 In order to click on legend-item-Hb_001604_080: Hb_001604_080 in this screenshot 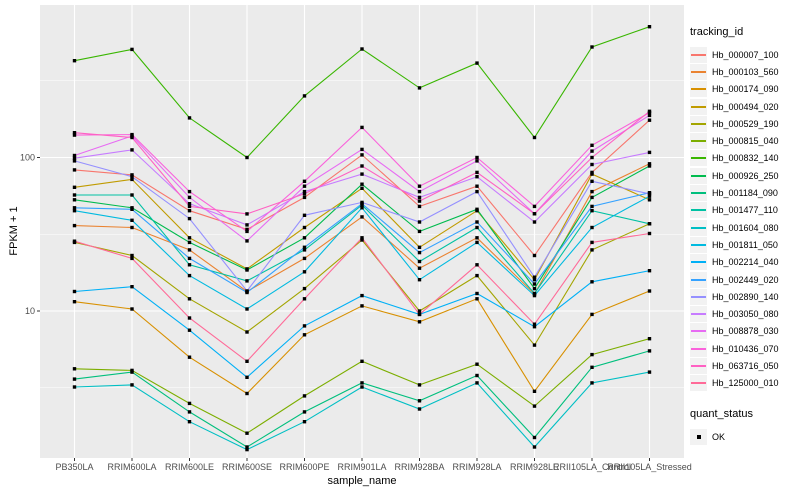, I will do `click(744, 227)`.